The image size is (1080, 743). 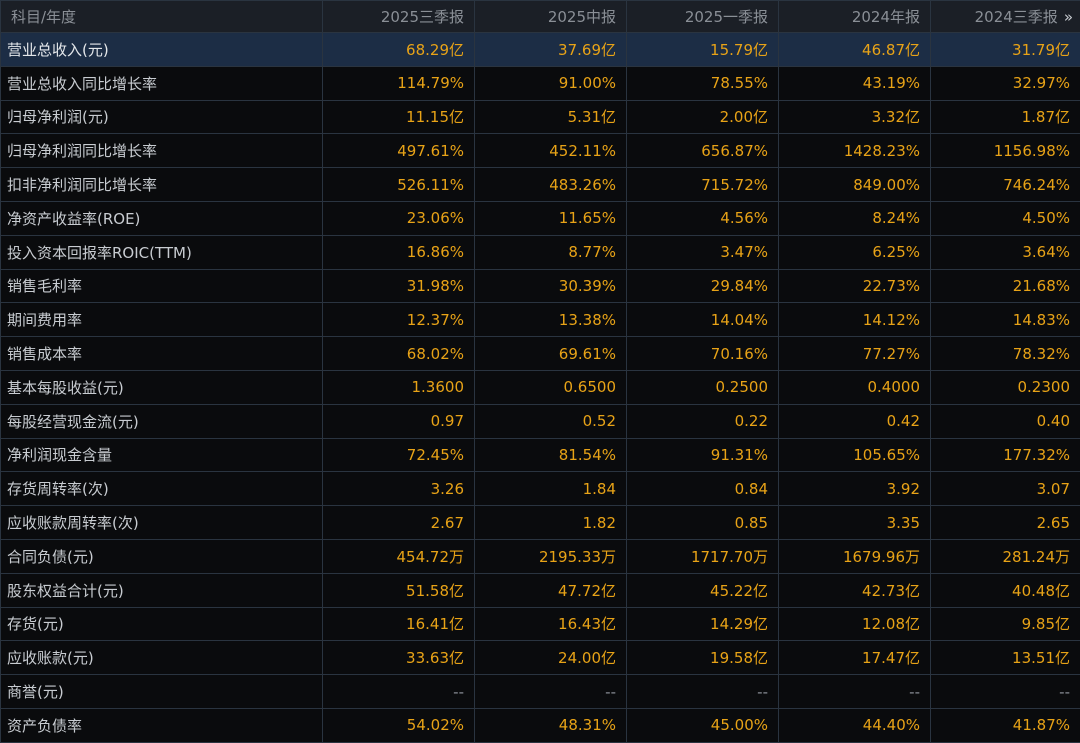 What do you see at coordinates (399, 421) in the screenshot?
I see `value-cell: 0.97` at bounding box center [399, 421].